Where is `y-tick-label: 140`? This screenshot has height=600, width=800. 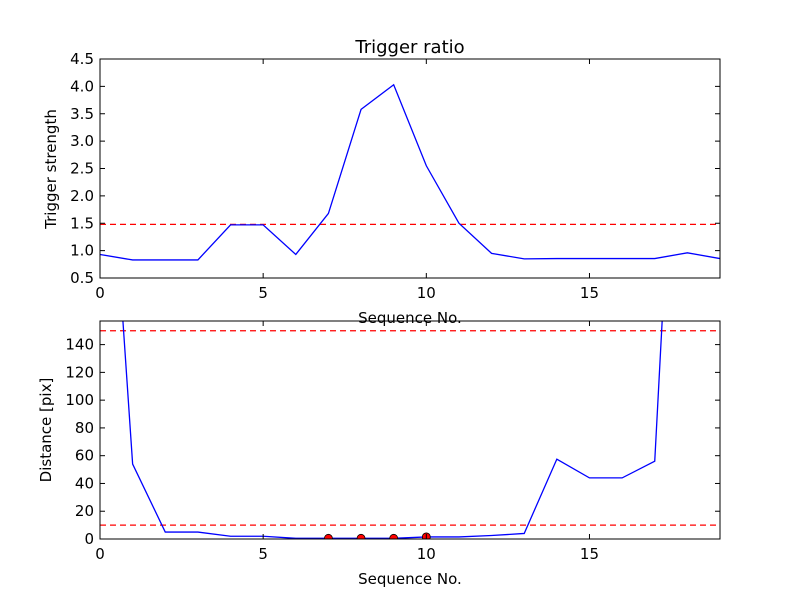
y-tick-label: 140 is located at coordinates (79, 345).